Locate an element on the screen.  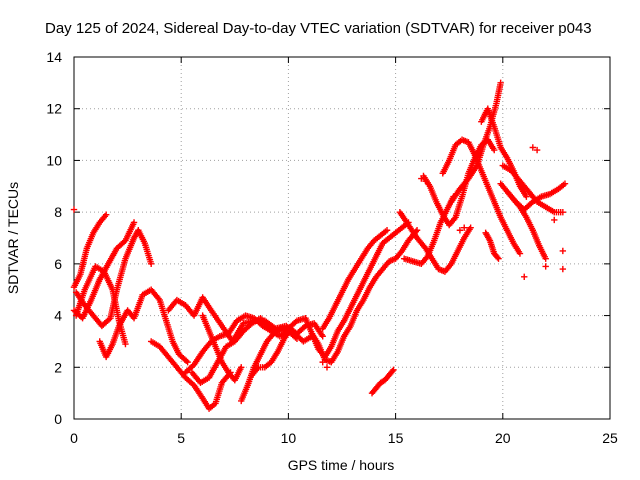
y-tick-label: 0 is located at coordinates (58, 419).